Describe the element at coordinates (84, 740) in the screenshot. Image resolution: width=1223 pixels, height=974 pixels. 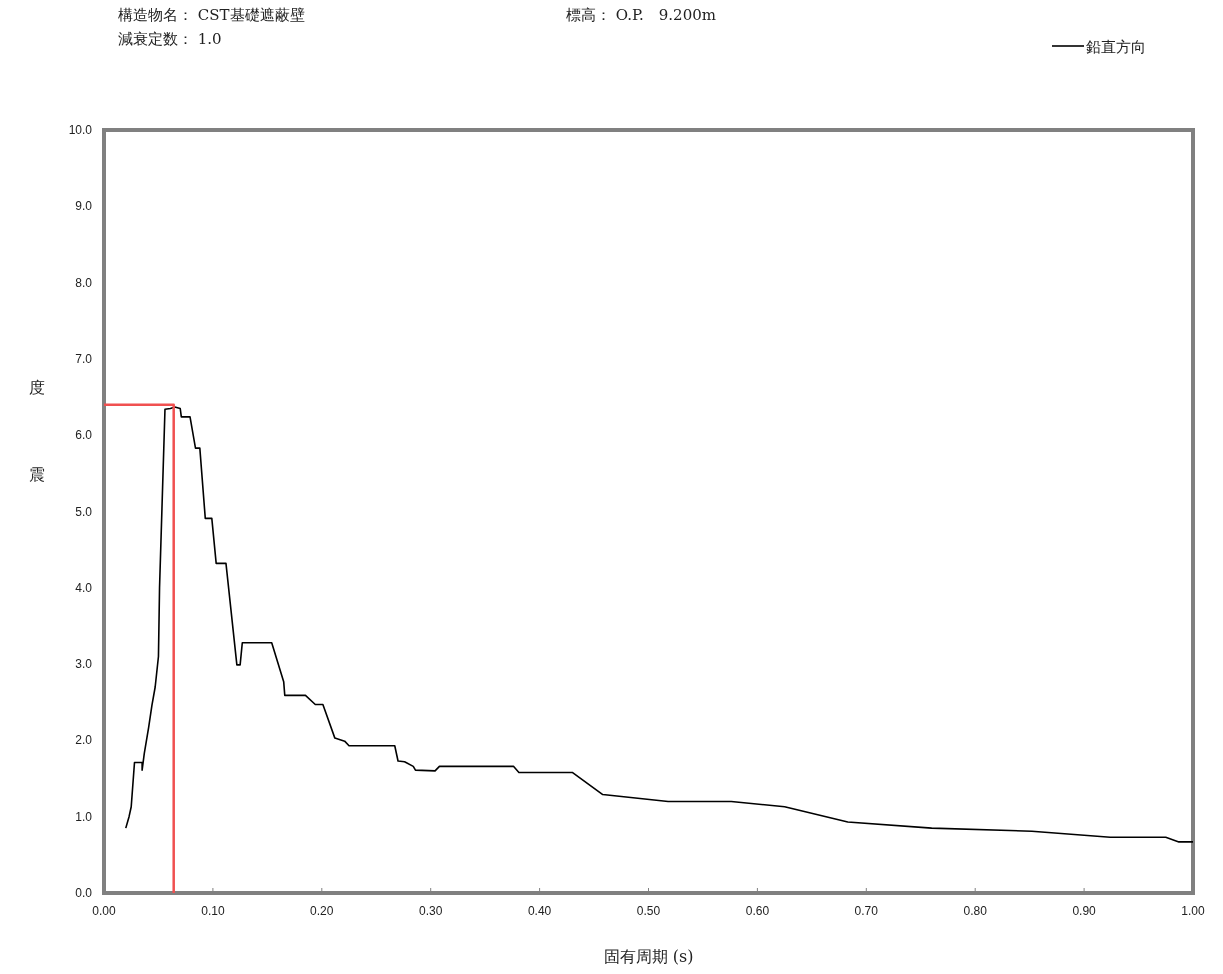
I see `y-tick-label: 2.0` at that location.